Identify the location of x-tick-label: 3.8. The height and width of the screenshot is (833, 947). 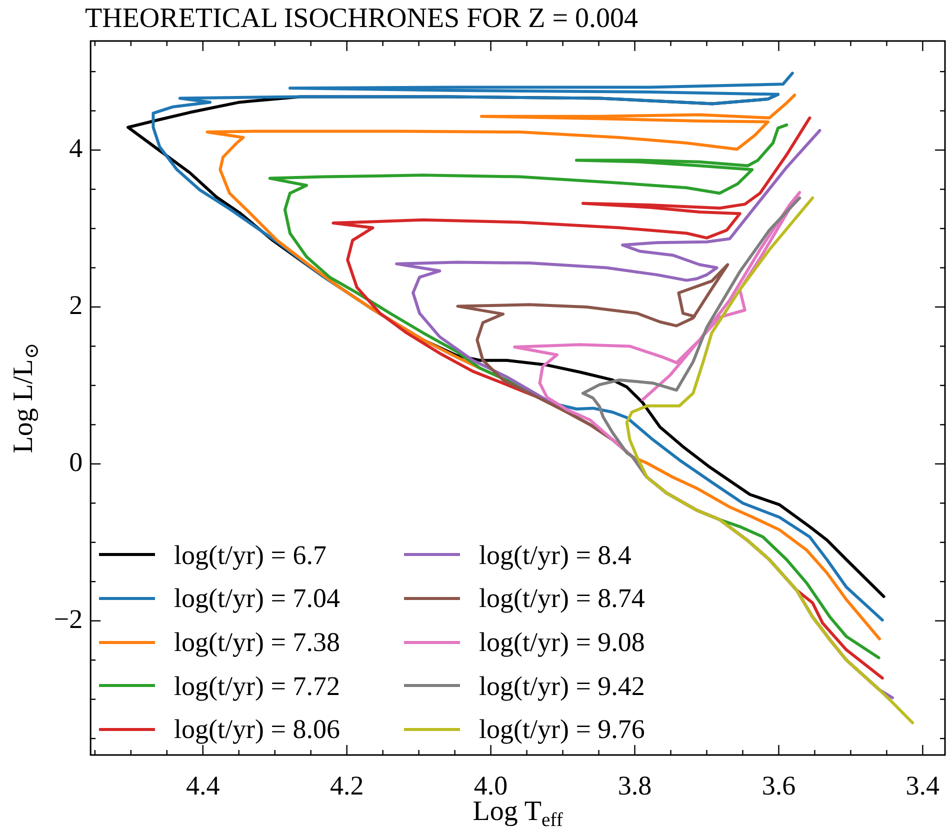
(635, 785).